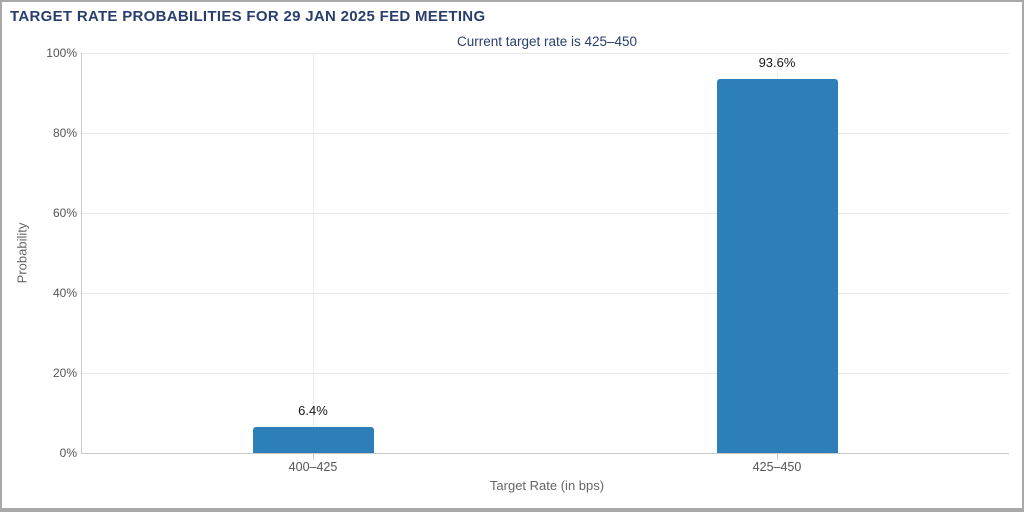 This screenshot has width=1024, height=512. I want to click on y-axis-line, so click(81, 253).